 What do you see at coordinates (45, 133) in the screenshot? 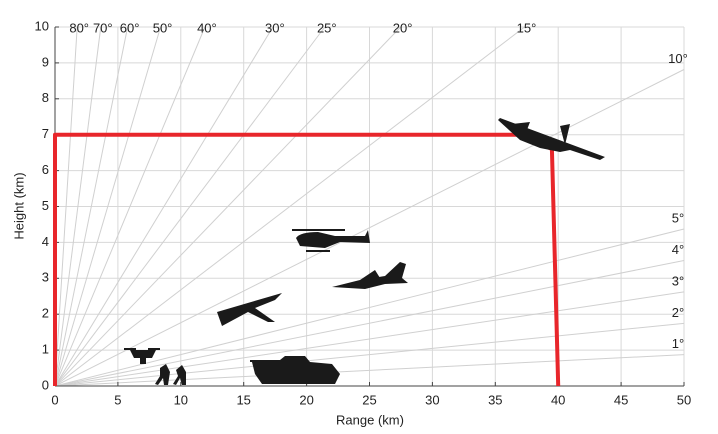
I see `y-tick-label: 7` at bounding box center [45, 133].